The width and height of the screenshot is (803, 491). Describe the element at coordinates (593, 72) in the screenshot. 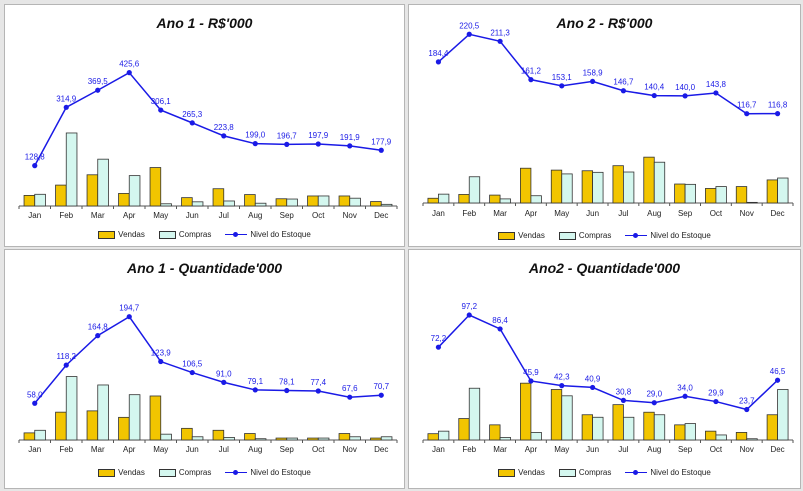

I see `data-label: 158,9` at that location.